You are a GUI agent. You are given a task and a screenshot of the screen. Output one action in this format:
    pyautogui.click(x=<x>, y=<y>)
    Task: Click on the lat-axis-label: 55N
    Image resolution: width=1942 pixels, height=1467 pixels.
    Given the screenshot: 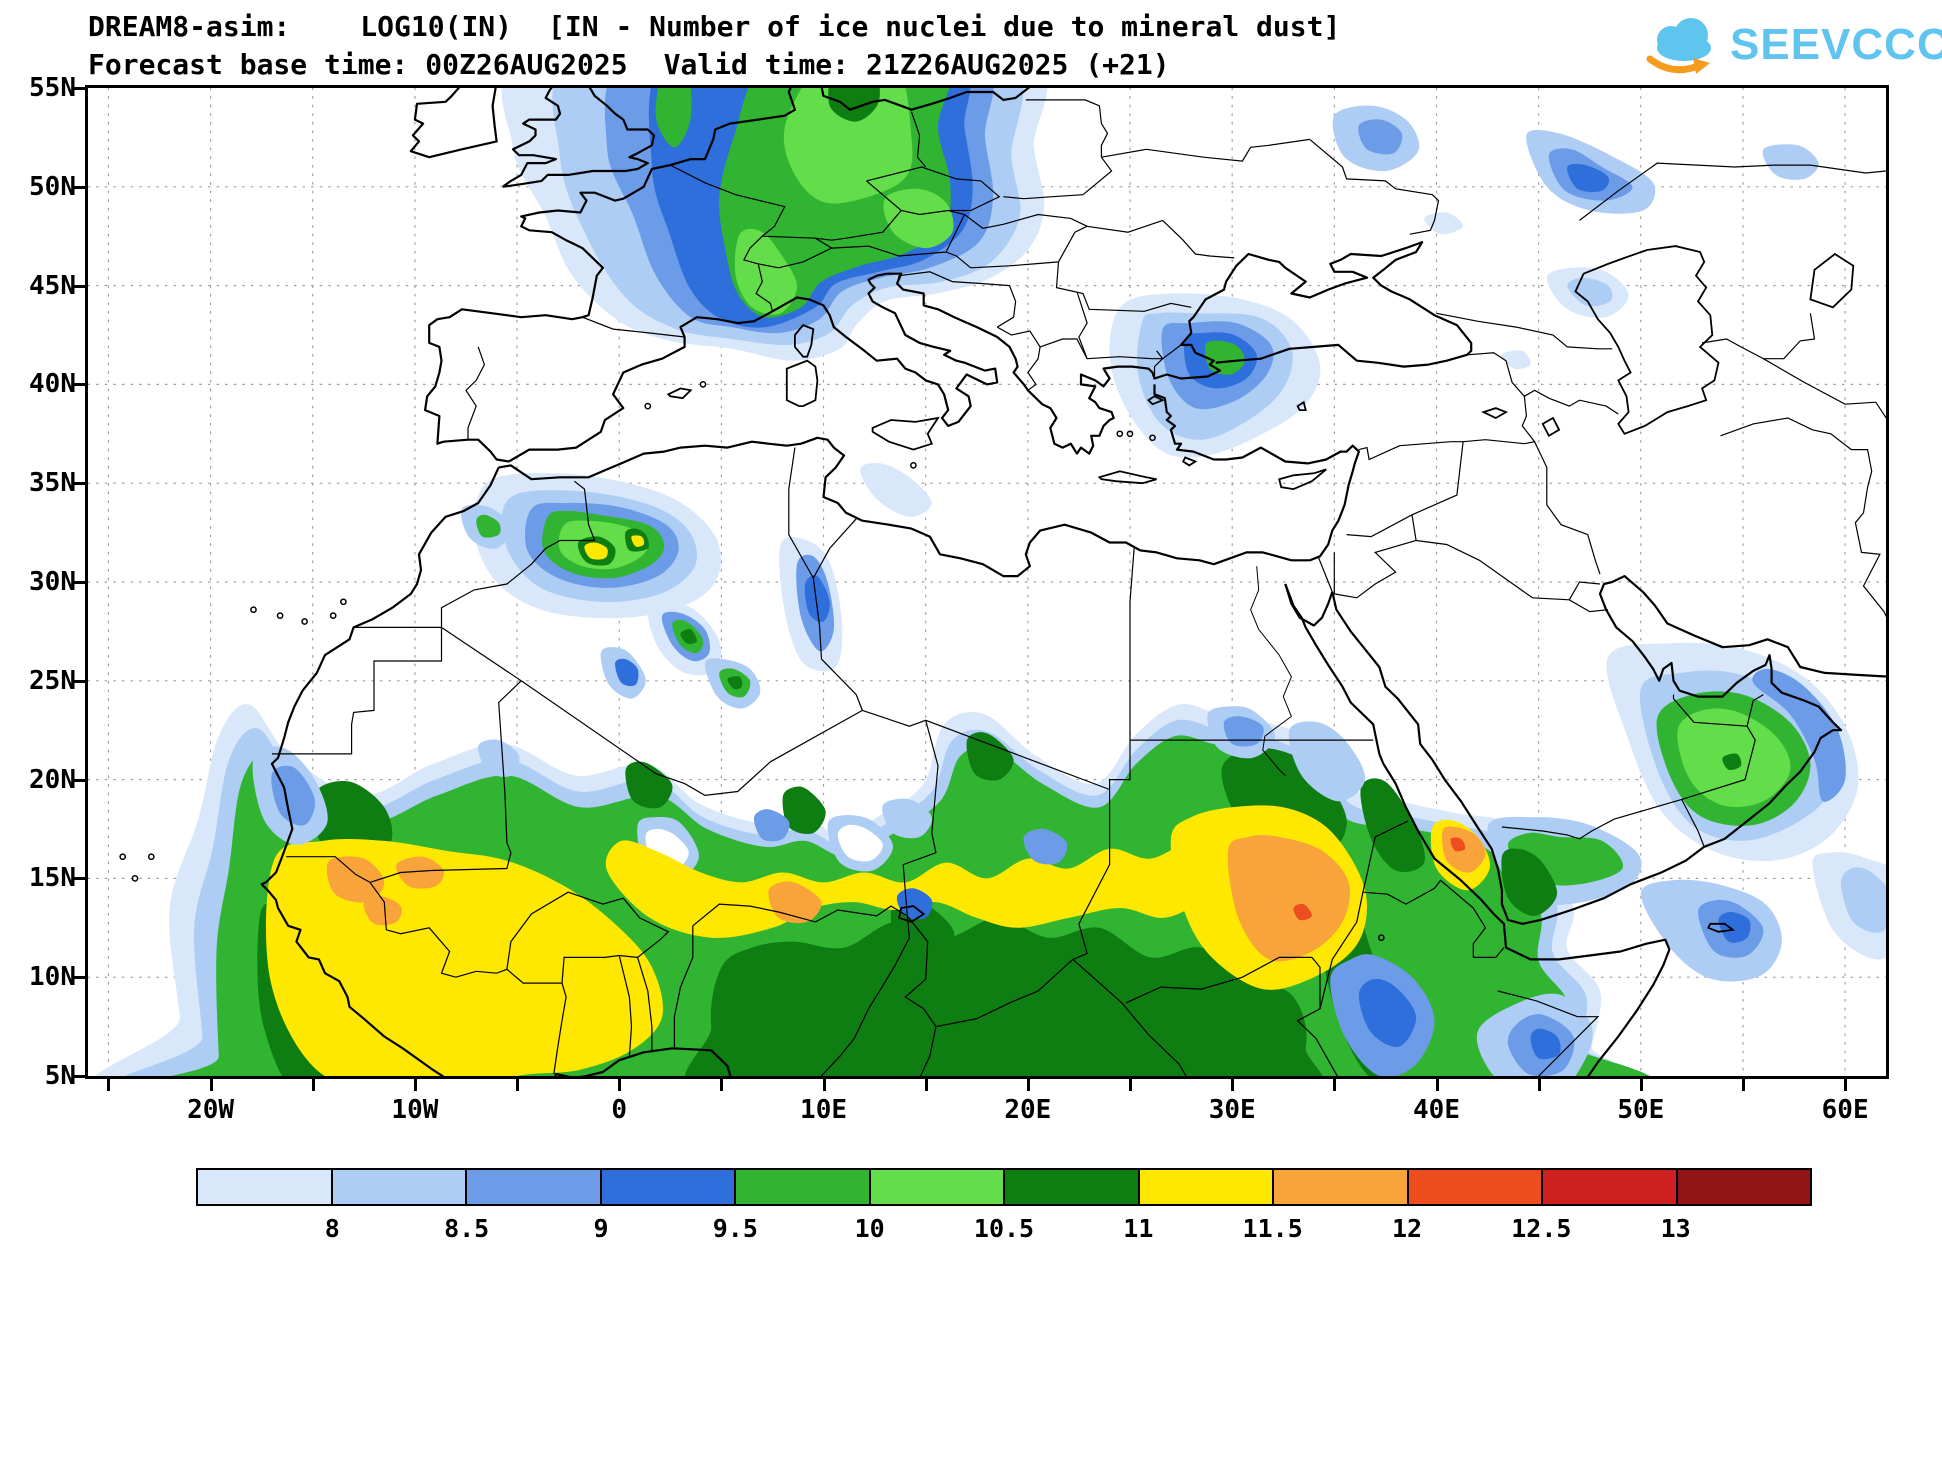 What is the action you would take?
    pyautogui.click(x=52, y=88)
    